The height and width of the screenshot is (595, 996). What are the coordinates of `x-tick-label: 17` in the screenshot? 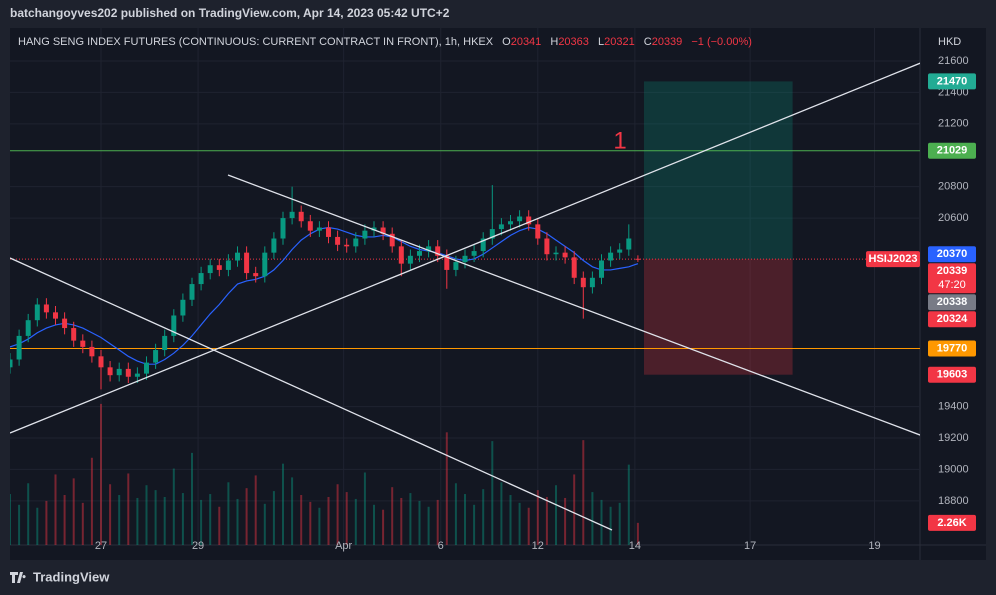 It's located at (750, 546).